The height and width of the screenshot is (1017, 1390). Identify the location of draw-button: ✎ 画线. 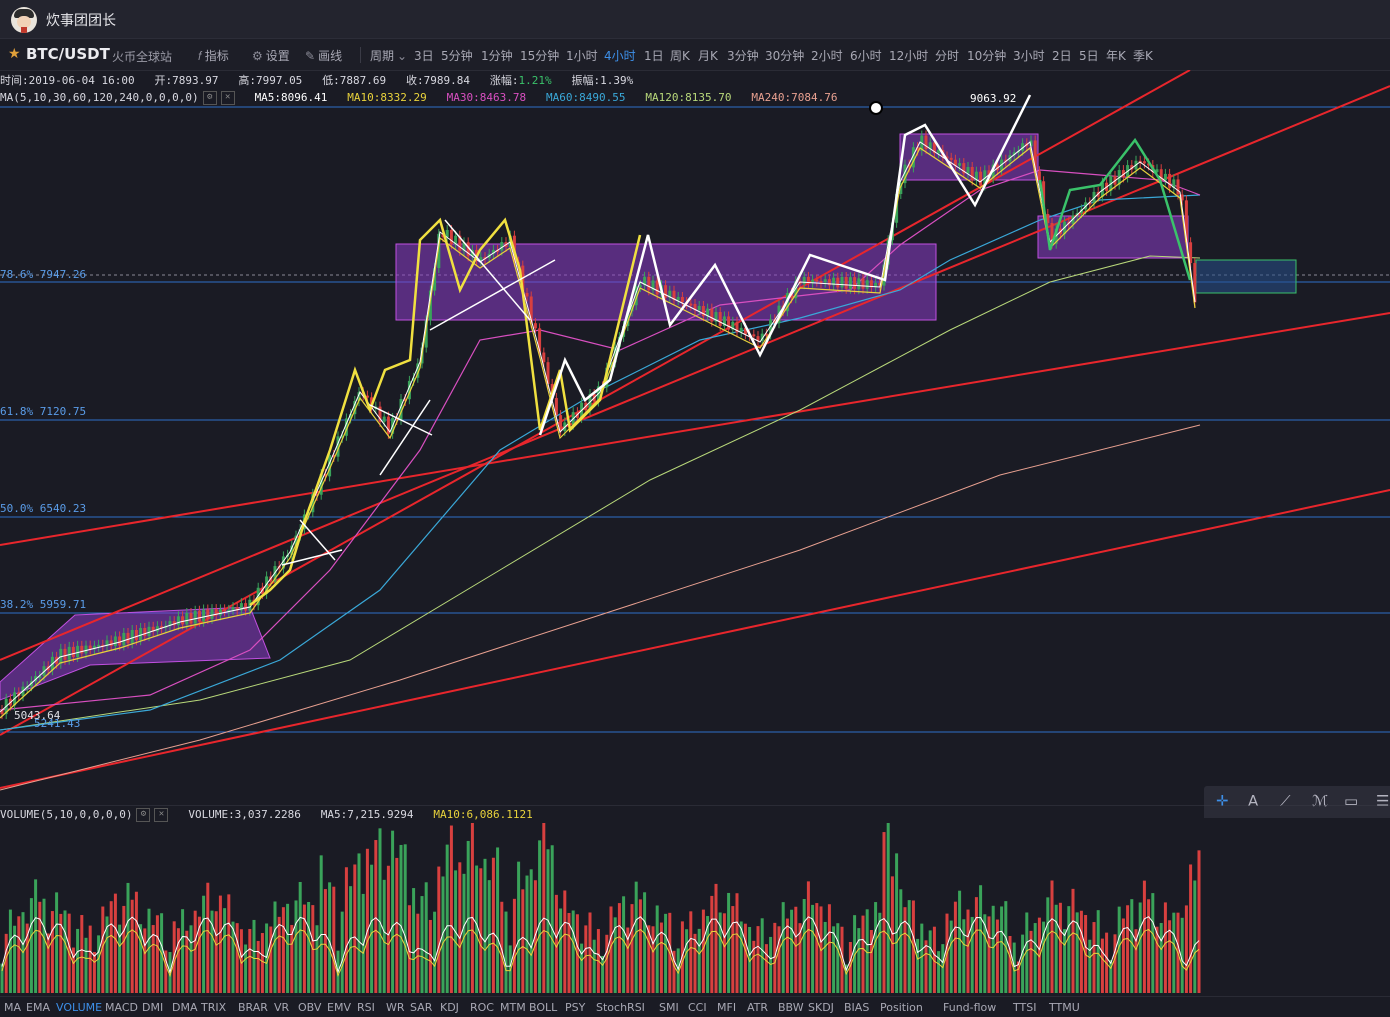
(323, 55).